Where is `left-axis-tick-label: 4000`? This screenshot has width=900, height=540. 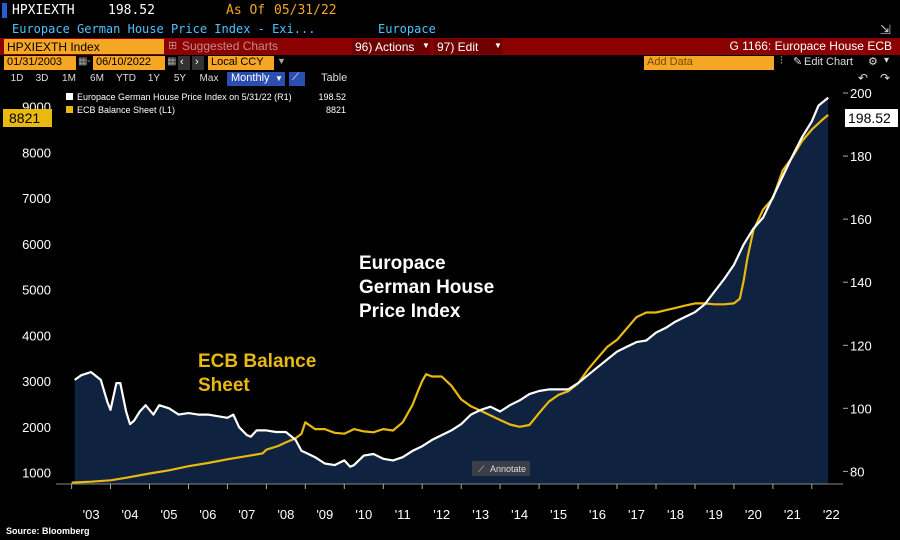
left-axis-tick-label: 4000 is located at coordinates (36, 335).